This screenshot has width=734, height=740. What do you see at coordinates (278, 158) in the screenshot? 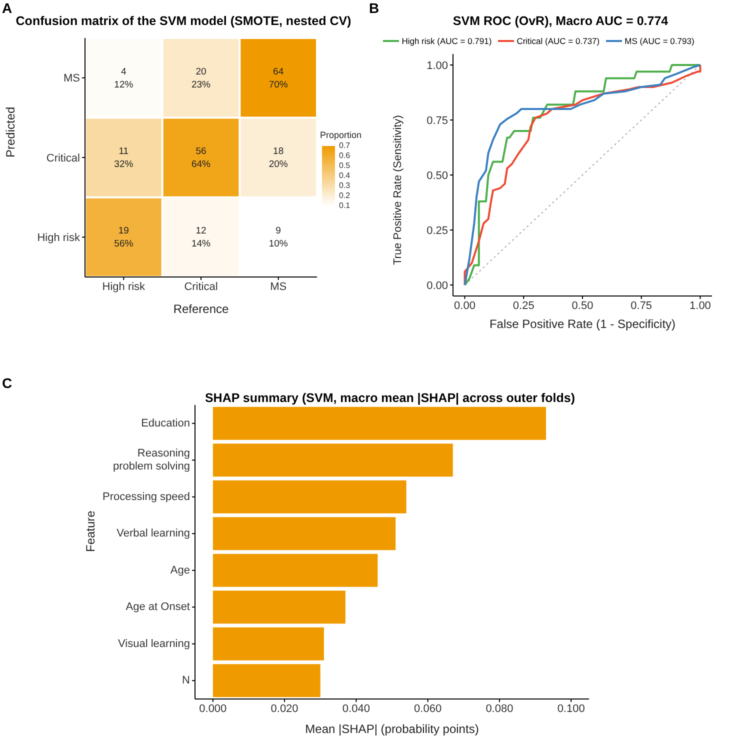
I see `data-label: 18 20%` at bounding box center [278, 158].